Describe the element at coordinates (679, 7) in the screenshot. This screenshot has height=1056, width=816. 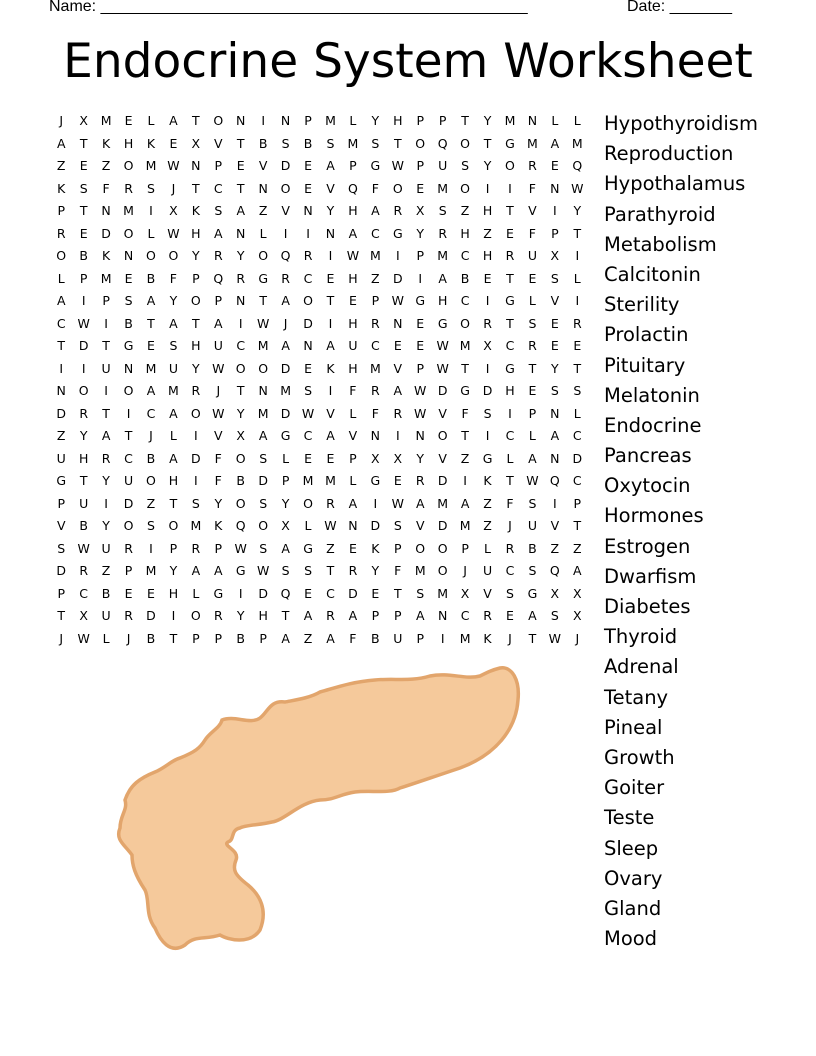
I see `date-field-label: Date: _______` at that location.